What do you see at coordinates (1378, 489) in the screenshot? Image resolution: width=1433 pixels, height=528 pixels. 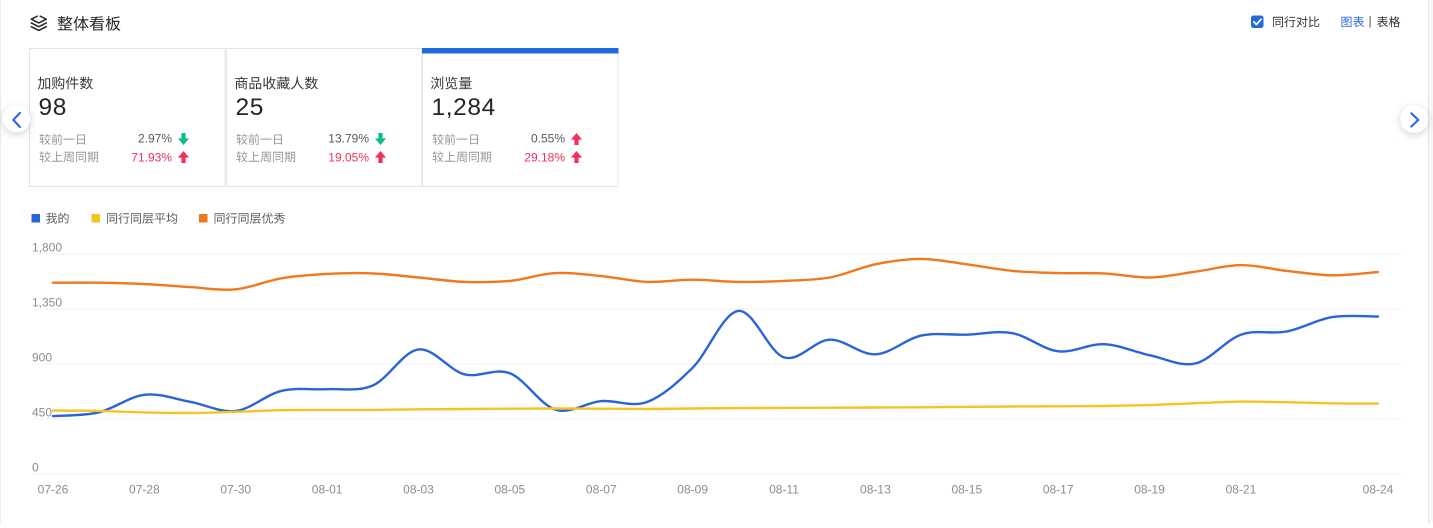 I see `svg-text: 08-24` at bounding box center [1378, 489].